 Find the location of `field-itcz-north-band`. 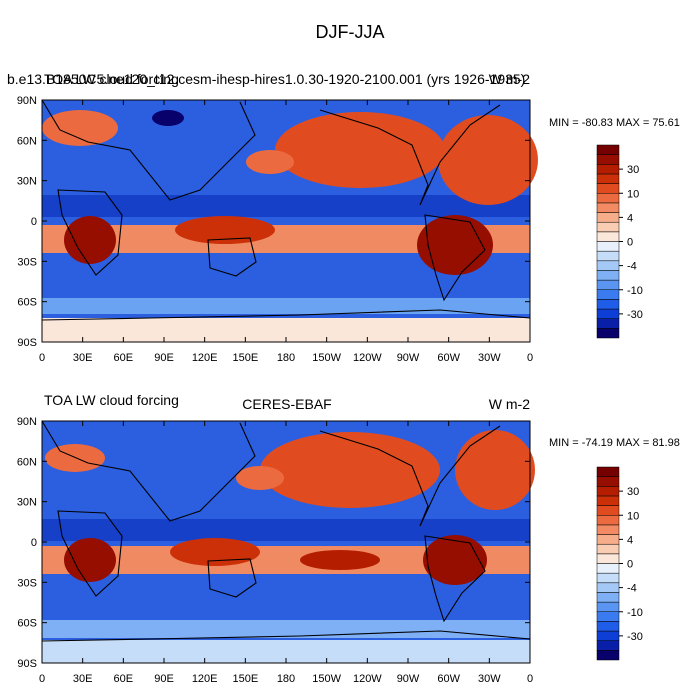

field-itcz-north-band is located at coordinates (286, 206).